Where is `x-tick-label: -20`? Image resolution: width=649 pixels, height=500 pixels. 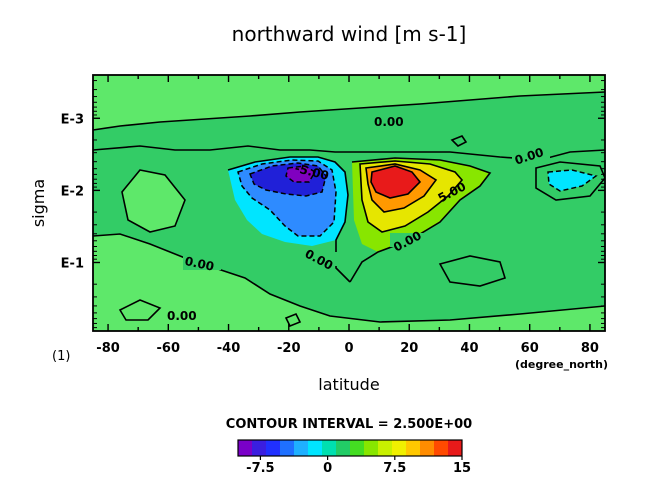 x-tick-label: -20 is located at coordinates (289, 348).